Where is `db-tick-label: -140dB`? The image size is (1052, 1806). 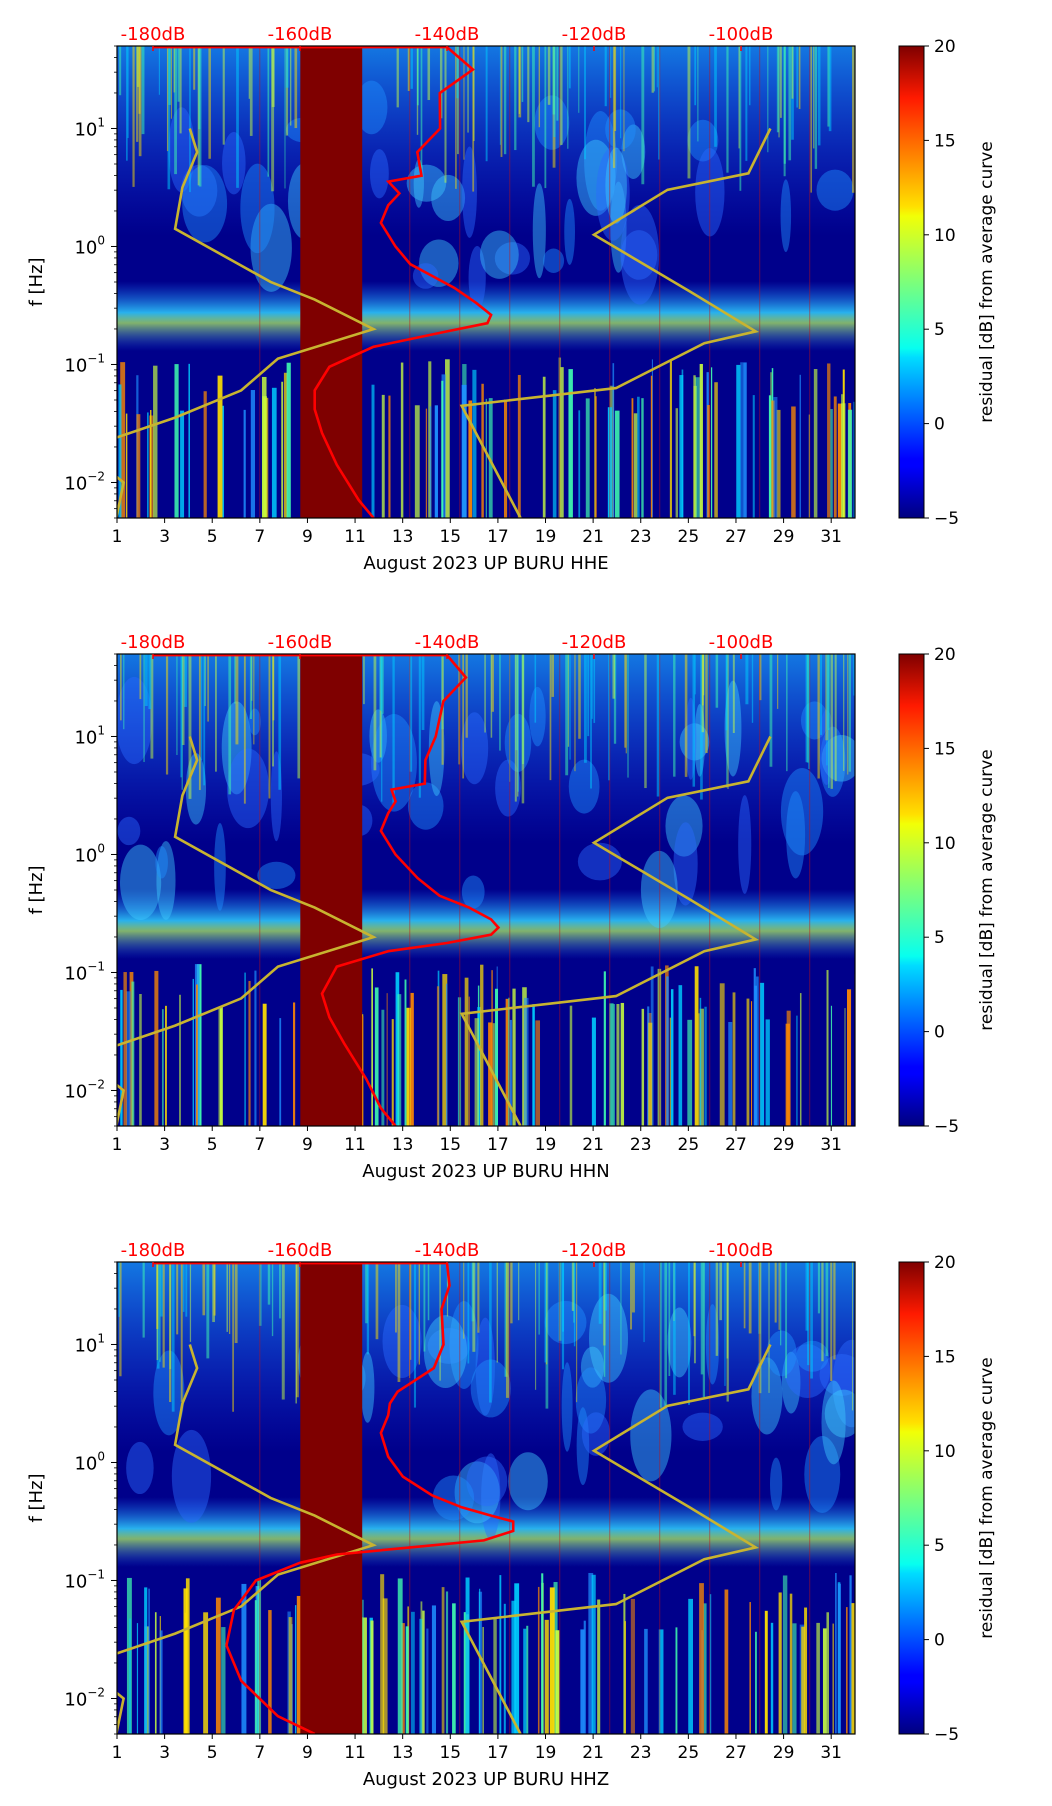 db-tick-label: -140dB is located at coordinates (447, 1250).